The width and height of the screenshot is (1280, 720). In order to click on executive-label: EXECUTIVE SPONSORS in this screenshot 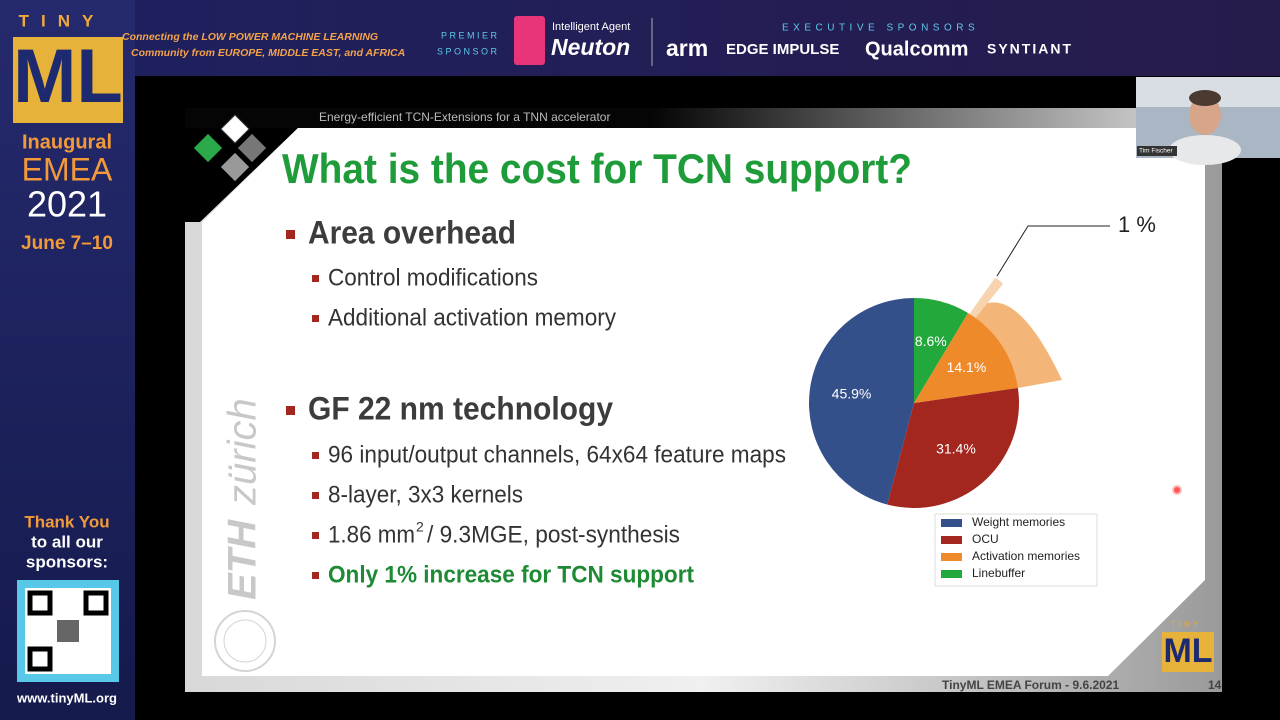, I will do `click(880, 28)`.